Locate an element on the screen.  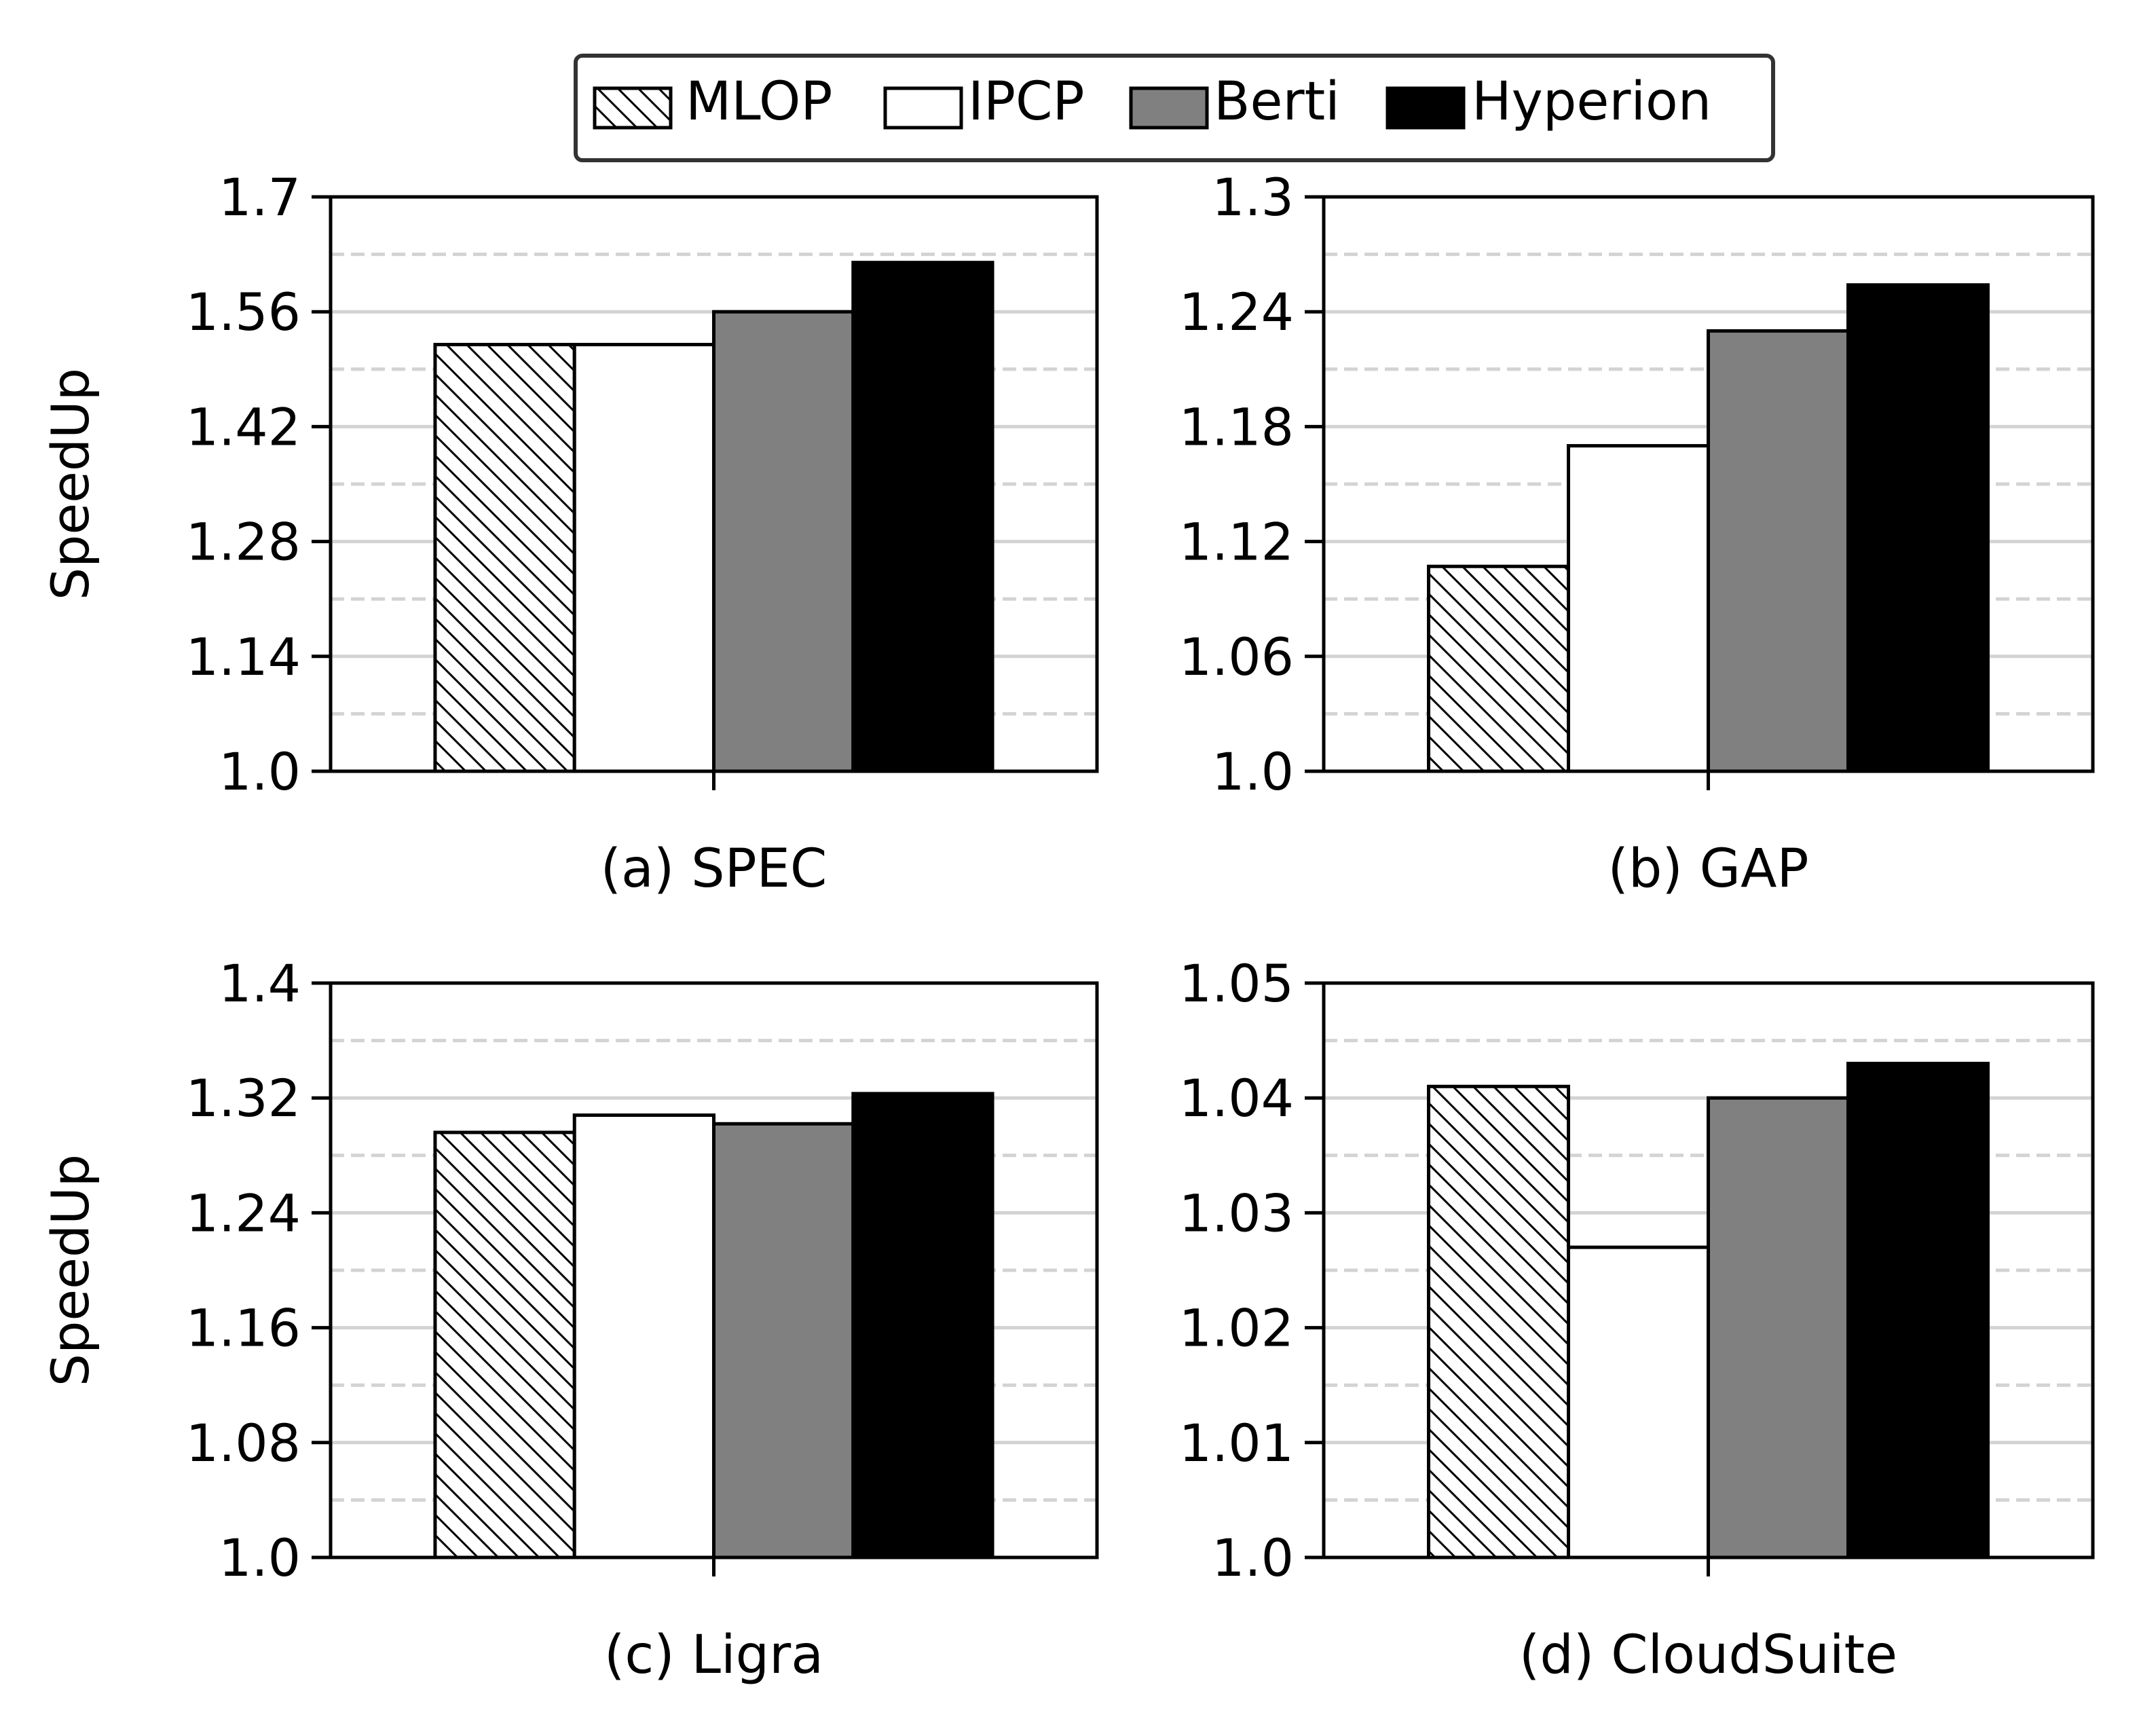
subplot-label: (c) Ligra is located at coordinates (713, 1656).